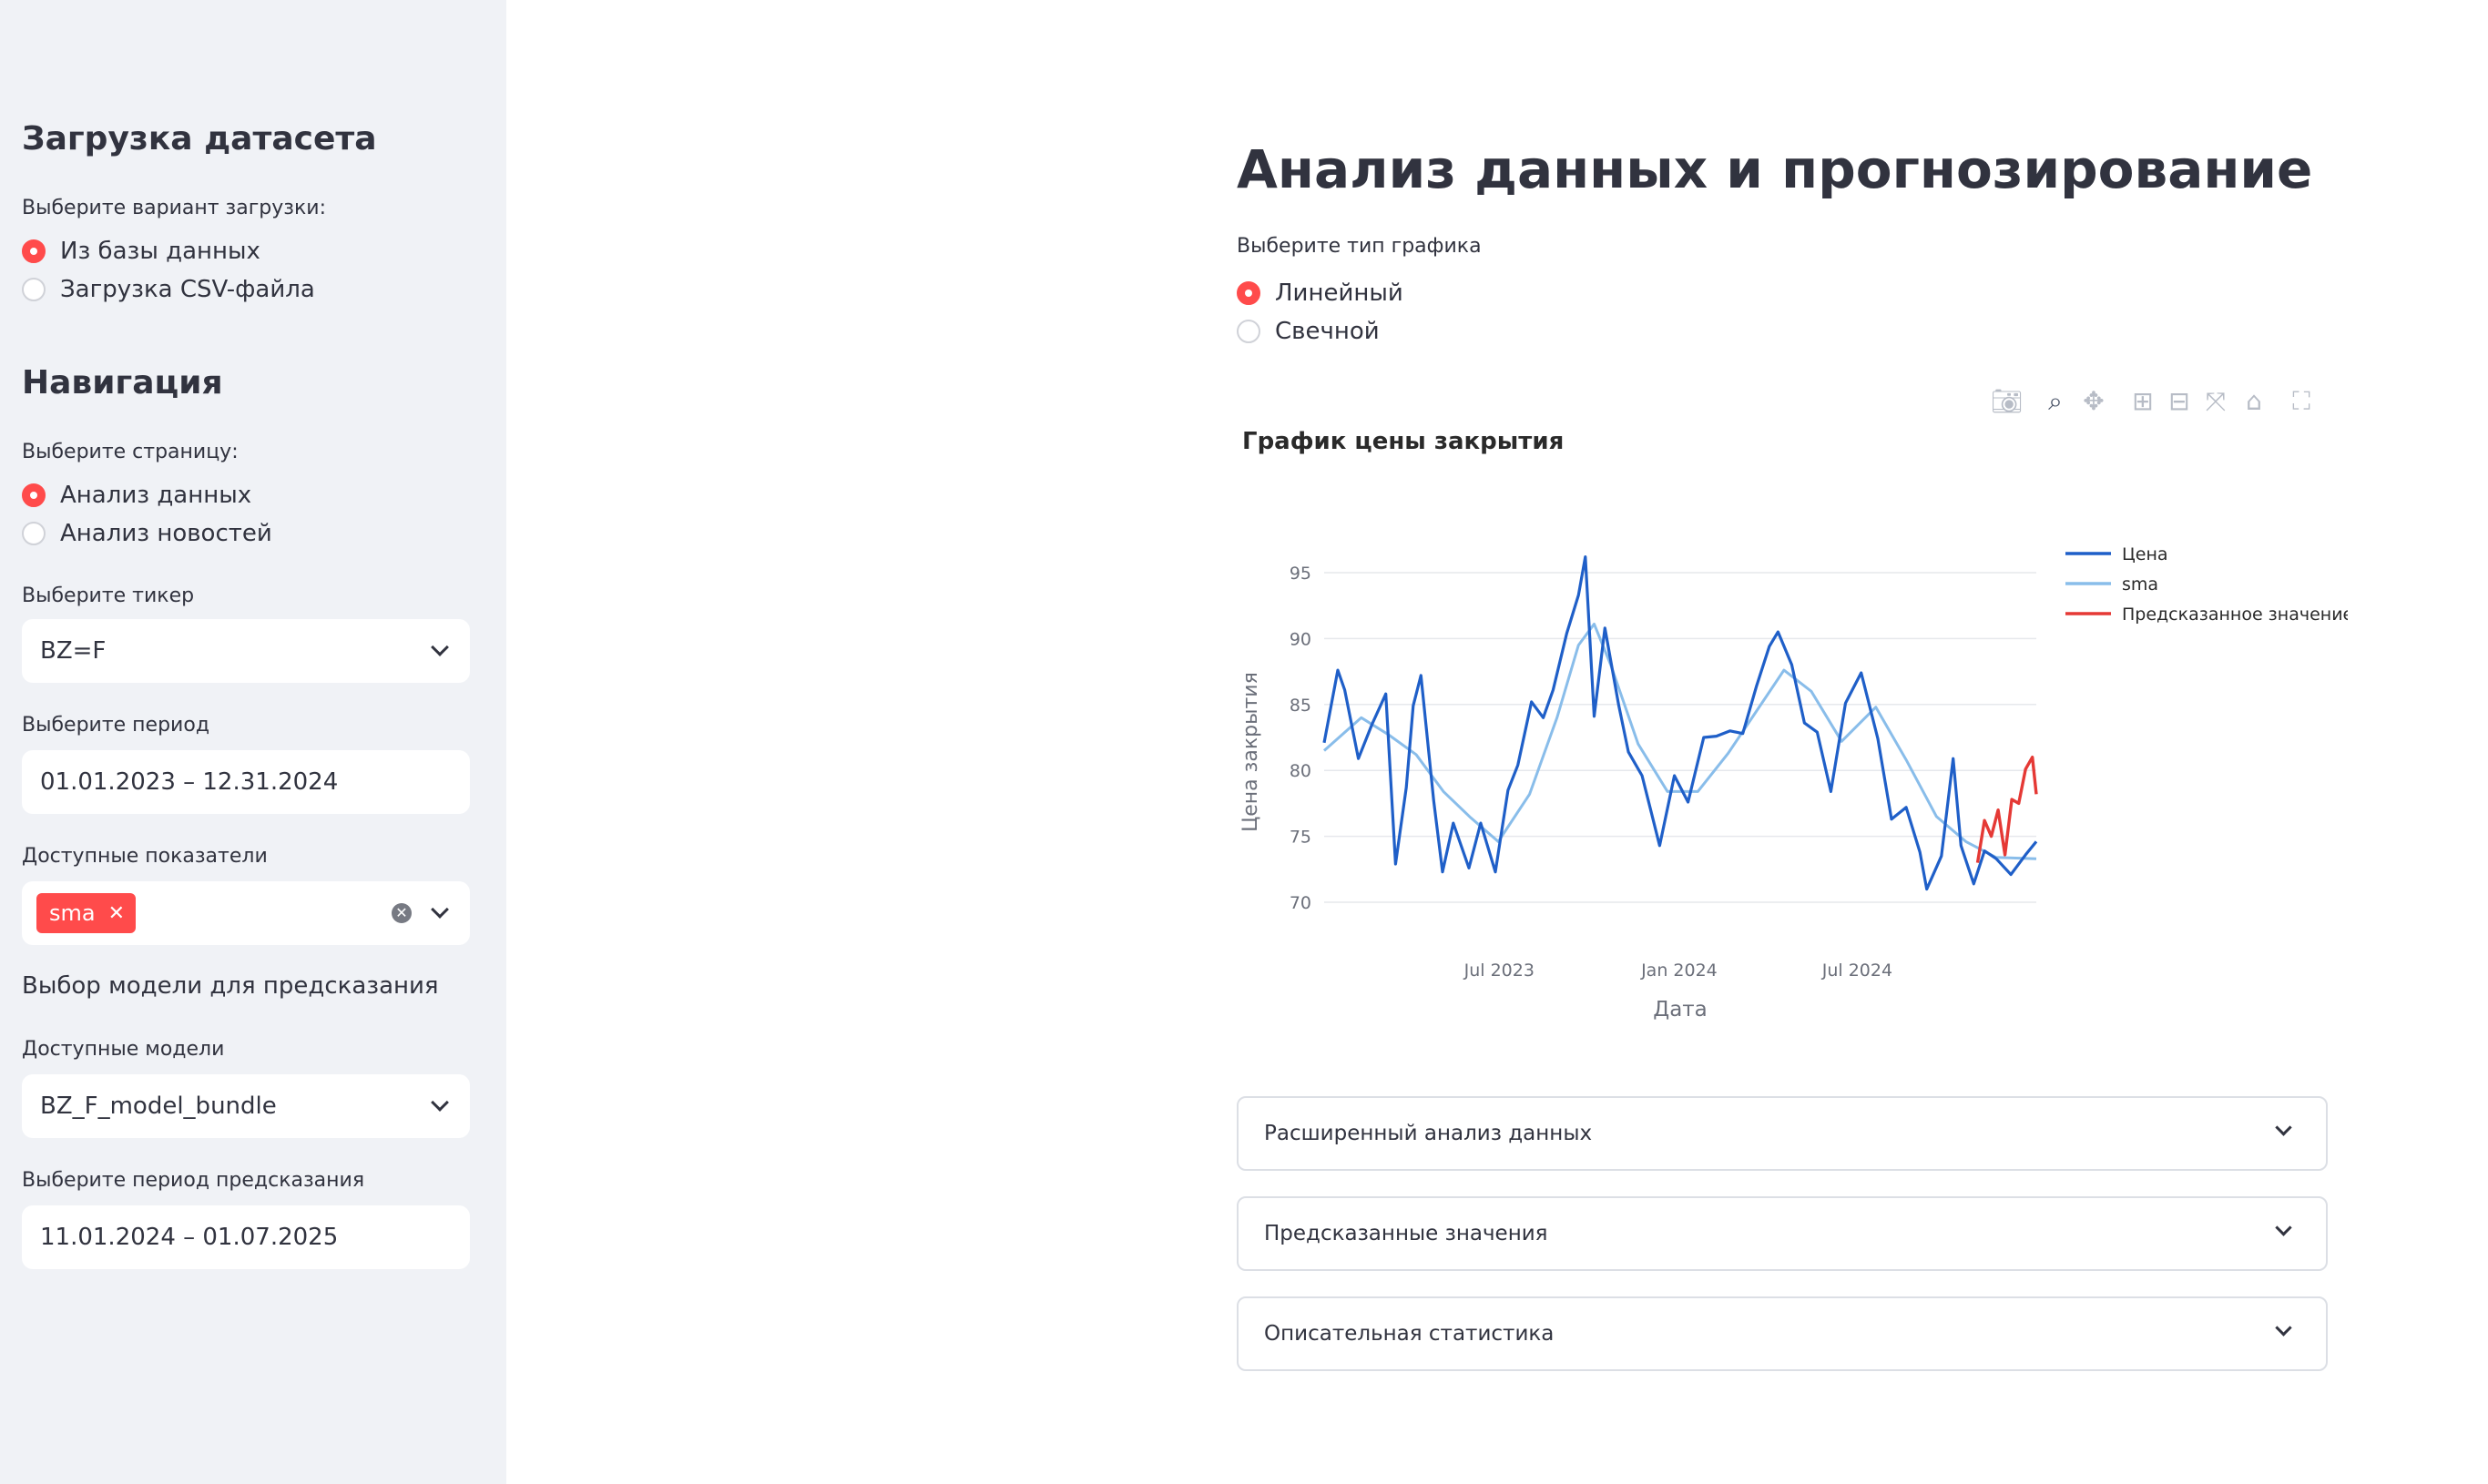 This screenshot has height=1484, width=2488. I want to click on period-date-input: 01.01.2023 – 12.31.2024, so click(246, 782).